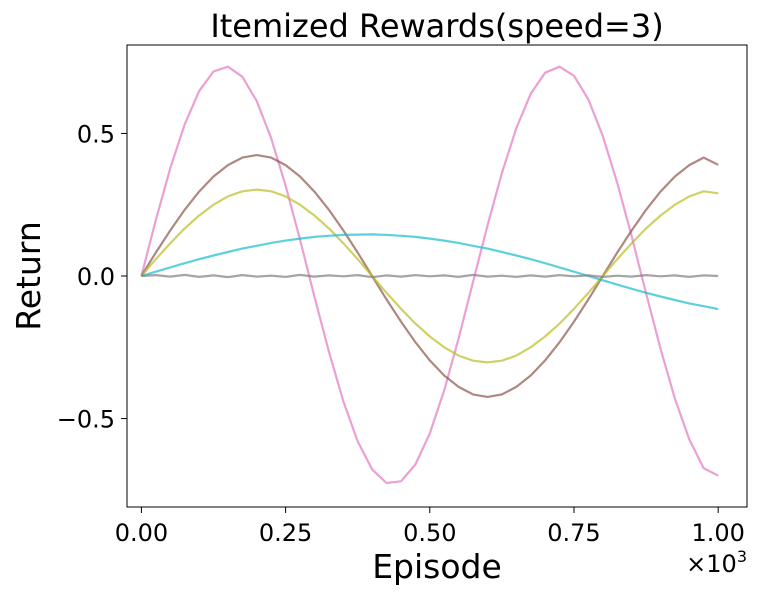 This screenshot has width=760, height=594. I want to click on x-tick-label: 0.50, so click(429, 533).